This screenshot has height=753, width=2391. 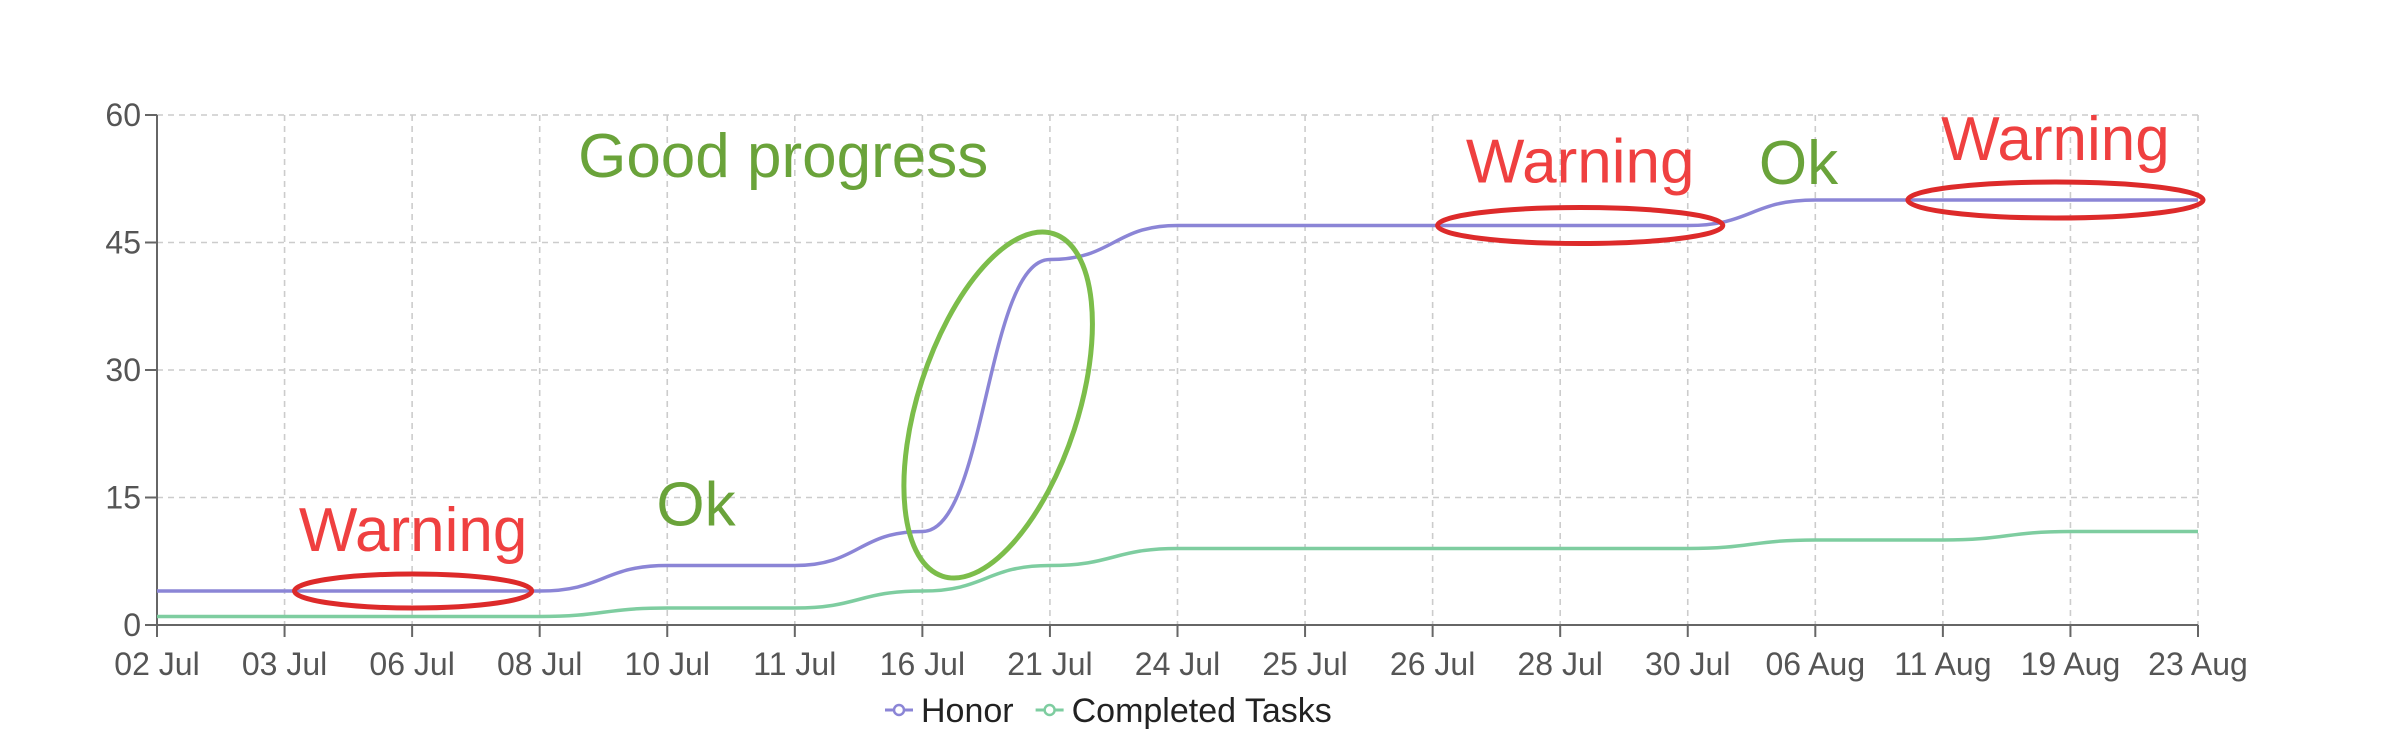 I want to click on legend-label: Honor, so click(x=967, y=711).